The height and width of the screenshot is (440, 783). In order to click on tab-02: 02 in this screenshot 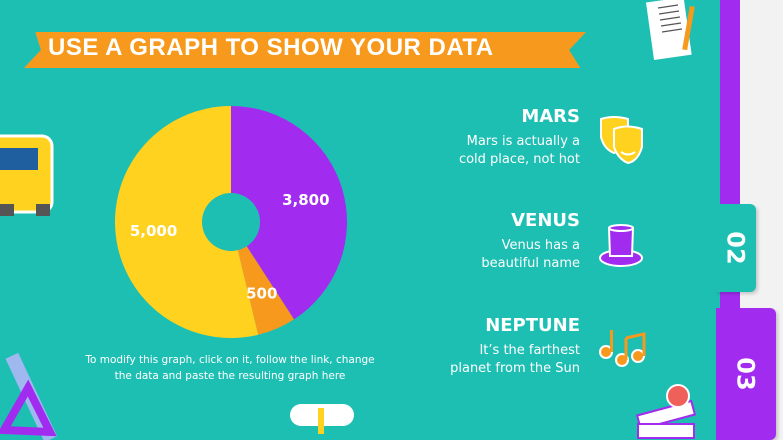, I will do `click(736, 248)`.